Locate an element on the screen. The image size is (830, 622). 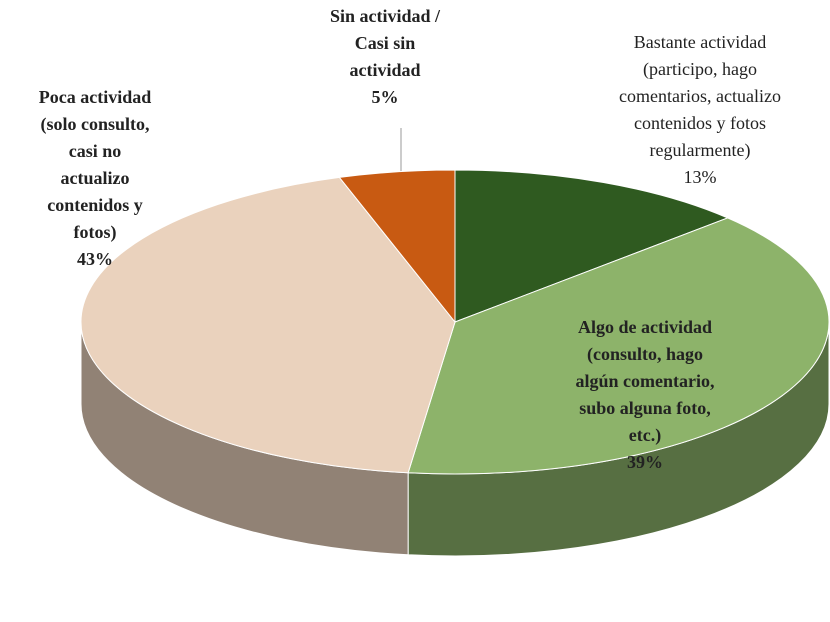
value-label: 39% is located at coordinates (645, 462).